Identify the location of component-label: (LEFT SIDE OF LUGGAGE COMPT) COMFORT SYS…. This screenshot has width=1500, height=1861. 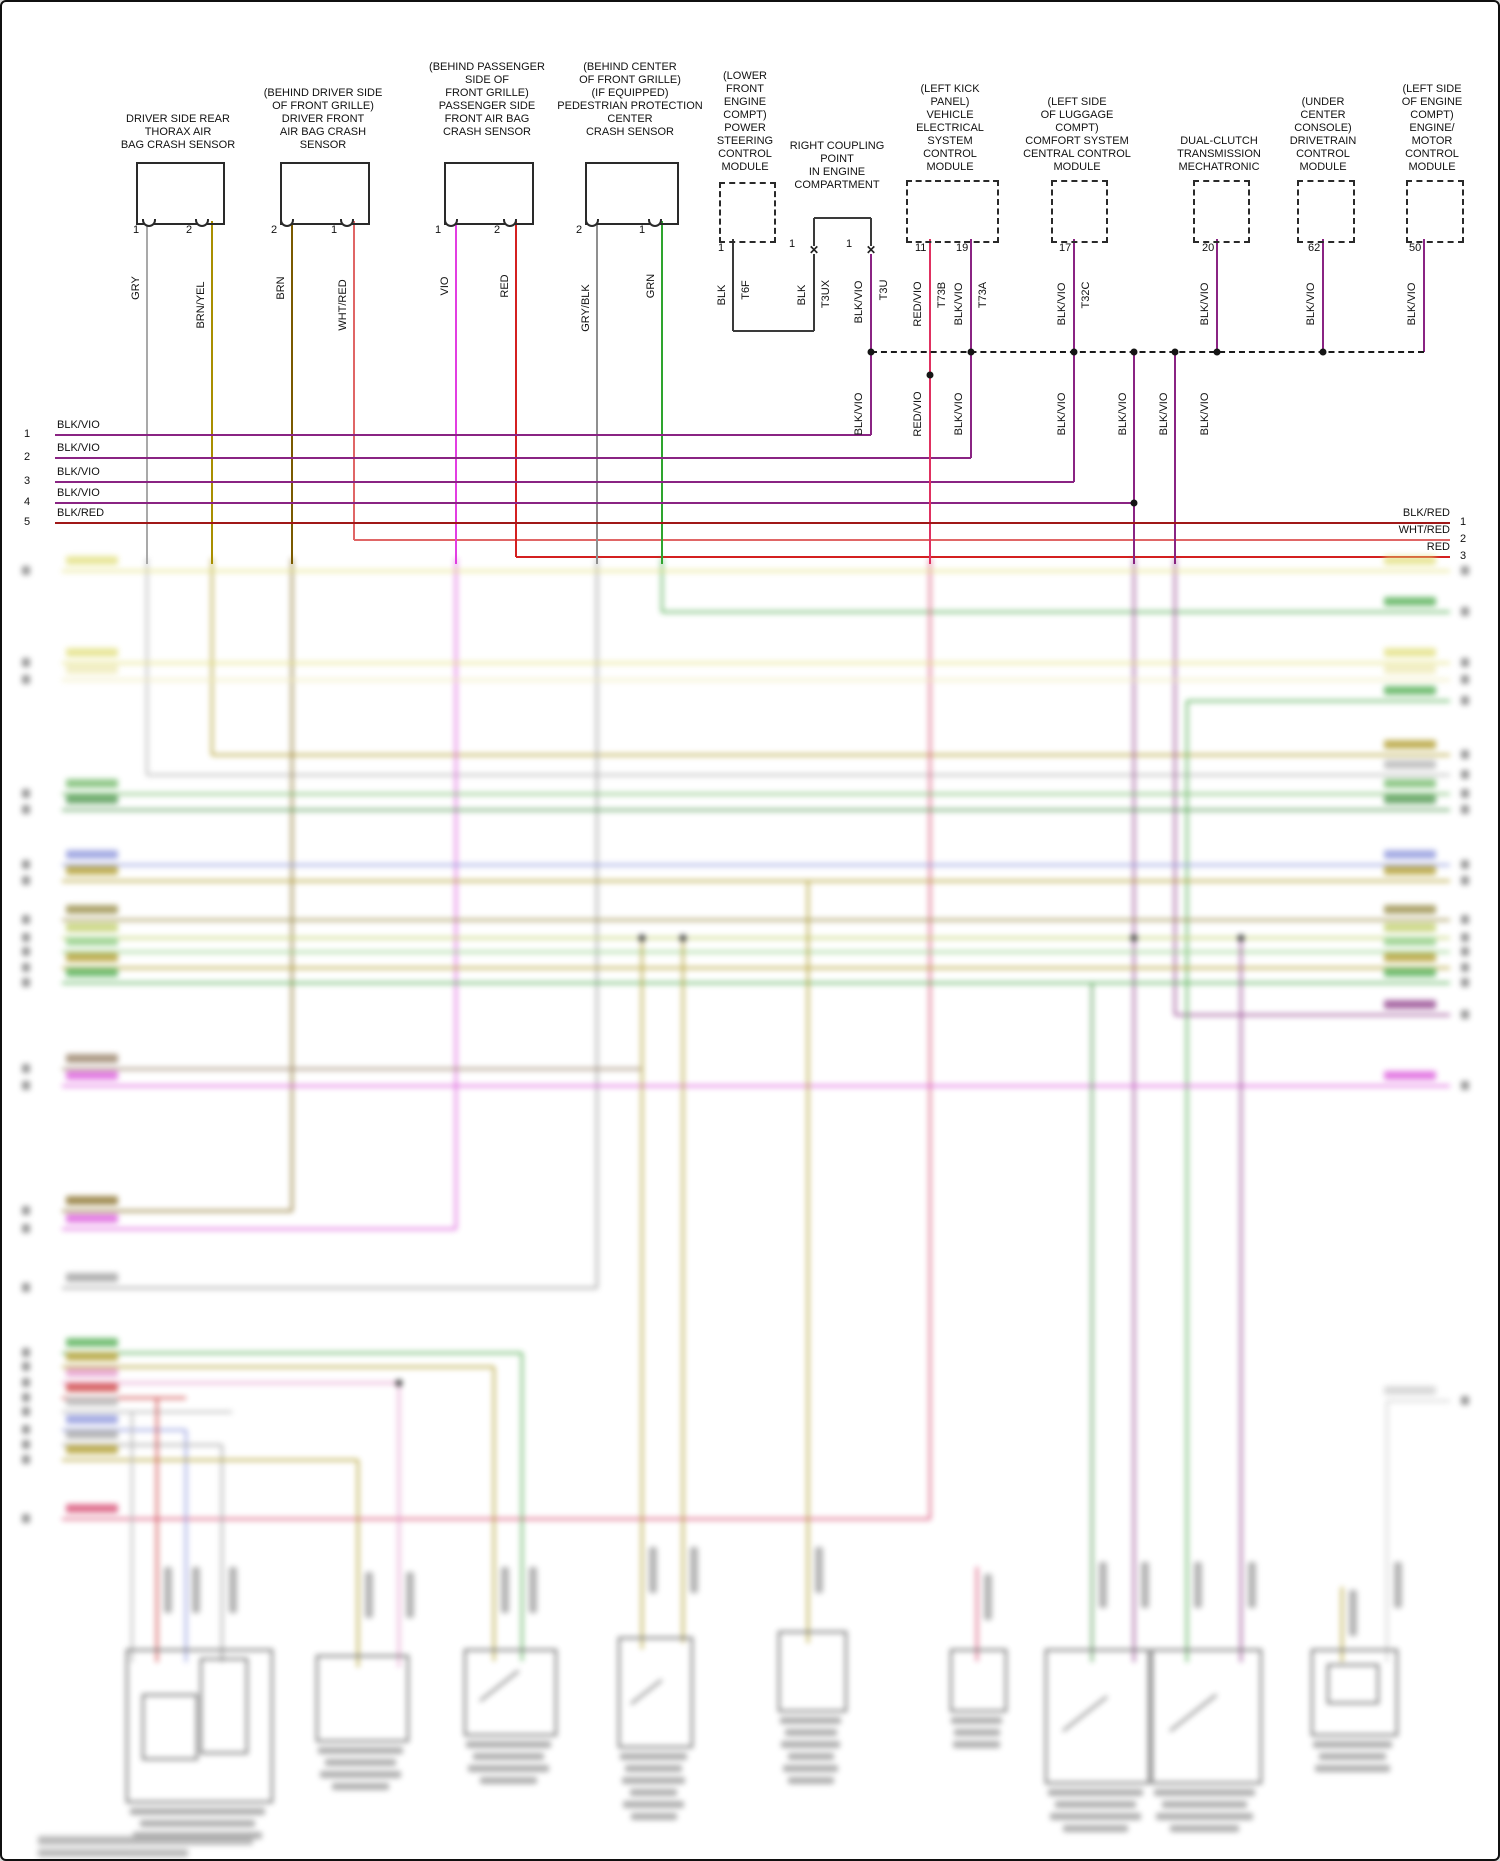
(1077, 134).